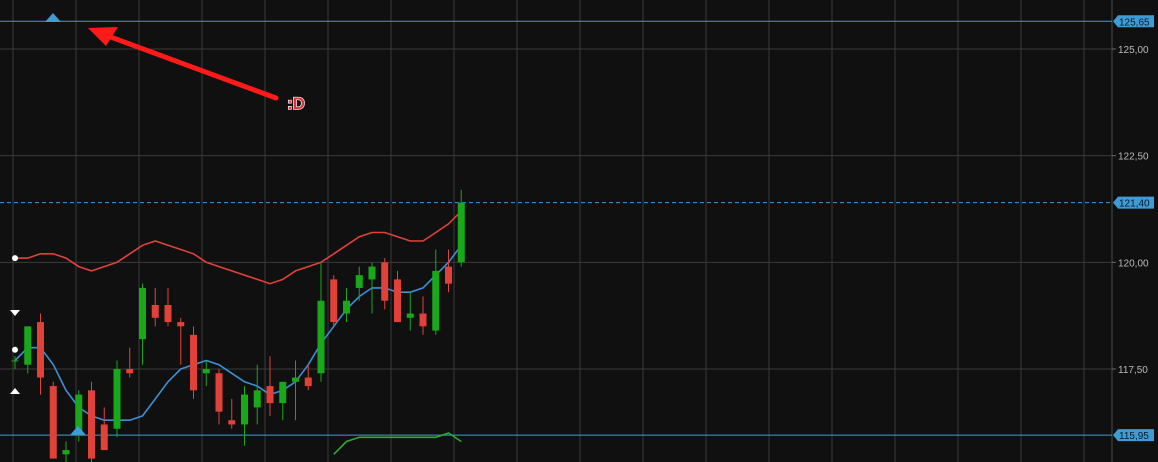 The height and width of the screenshot is (462, 1158). What do you see at coordinates (15, 258) in the screenshot?
I see `band-start-dot` at bounding box center [15, 258].